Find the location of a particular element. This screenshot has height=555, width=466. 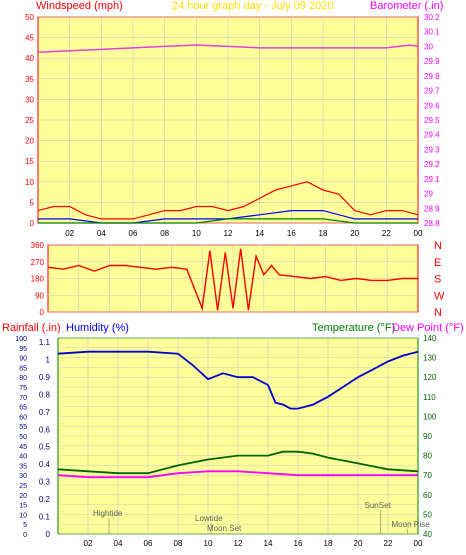

y-tick-label: 45 is located at coordinates (29, 38).